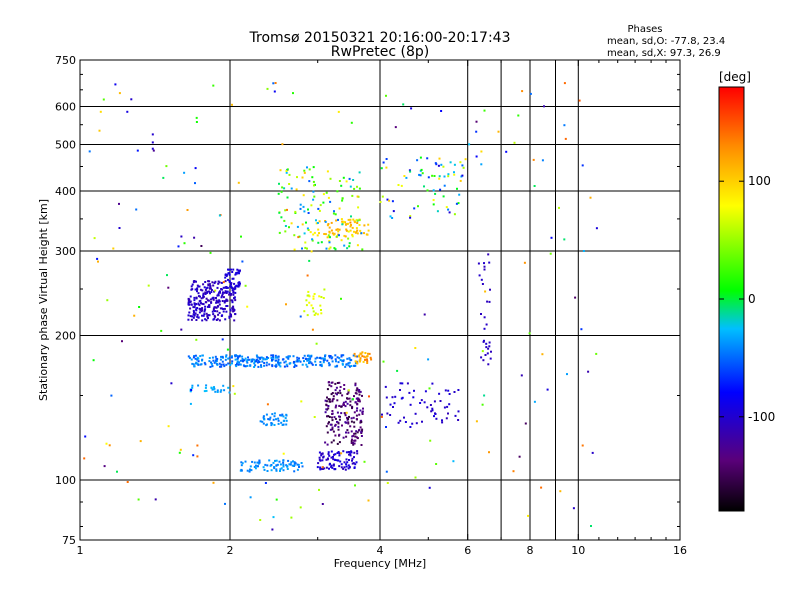 The height and width of the screenshot is (600, 800). Describe the element at coordinates (735, 77) in the screenshot. I see `colorbar-label: [deg]` at that location.